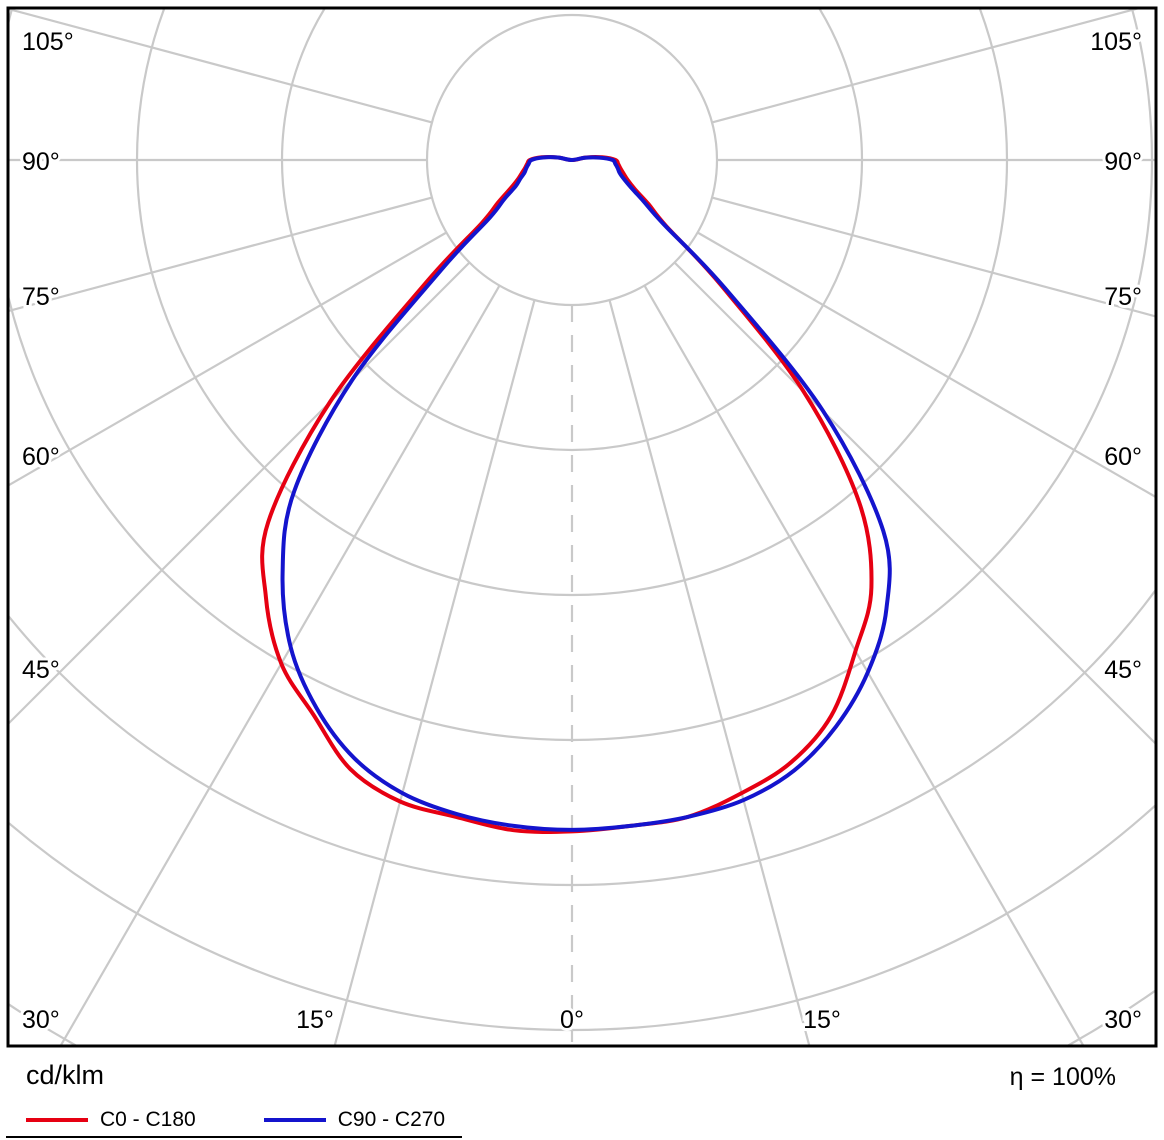 Image resolution: width=1164 pixels, height=1140 pixels. I want to click on legend-item-c90-c270: C90 - C270, so click(354, 1120).